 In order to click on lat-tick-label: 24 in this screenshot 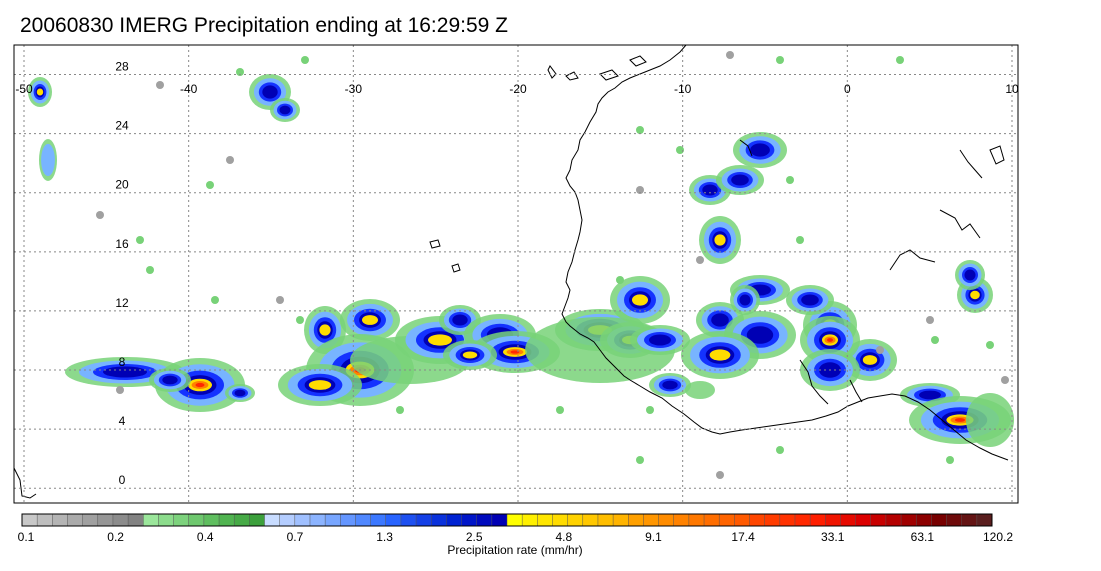, I will do `click(122, 126)`.